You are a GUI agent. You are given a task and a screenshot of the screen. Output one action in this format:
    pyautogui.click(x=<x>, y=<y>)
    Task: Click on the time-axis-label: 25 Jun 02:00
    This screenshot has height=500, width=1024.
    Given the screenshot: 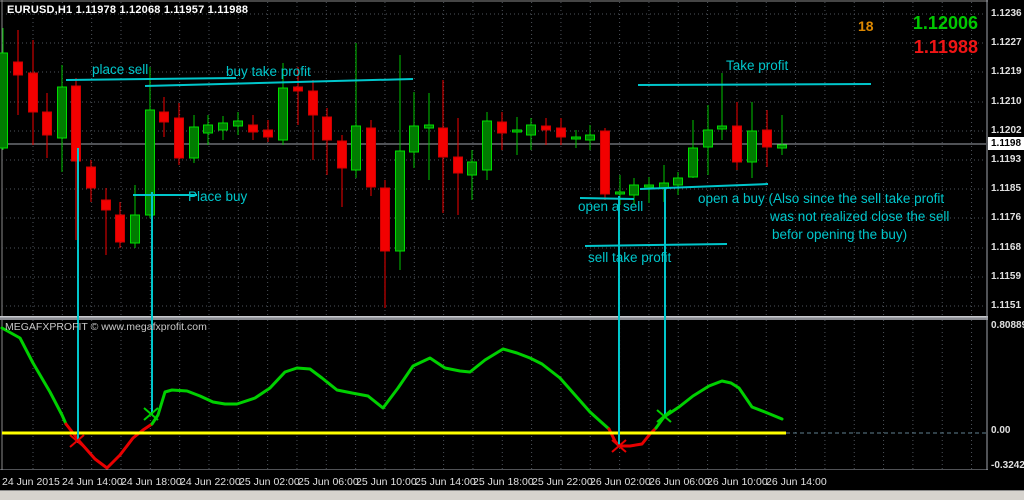 What is the action you would take?
    pyautogui.click(x=269, y=482)
    